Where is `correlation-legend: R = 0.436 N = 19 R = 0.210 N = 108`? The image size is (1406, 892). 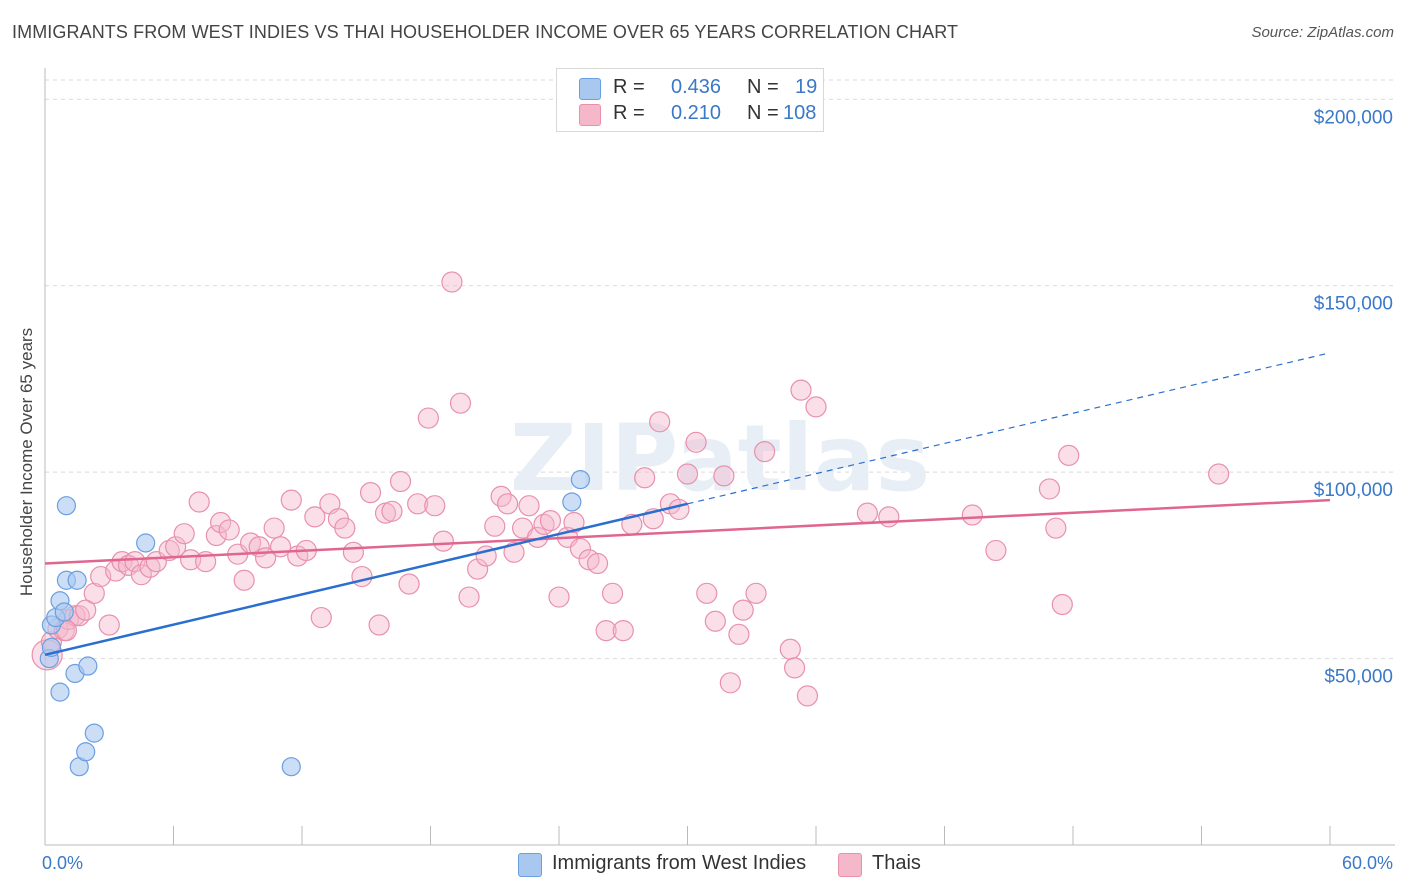
correlation-legend: R = 0.436 N = 19 R = 0.210 N = 108 is located at coordinates (690, 100).